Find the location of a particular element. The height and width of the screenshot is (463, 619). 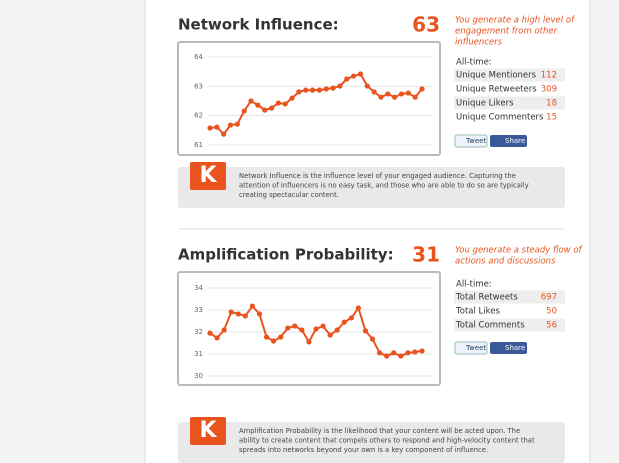

row-value: 309 is located at coordinates (549, 90).